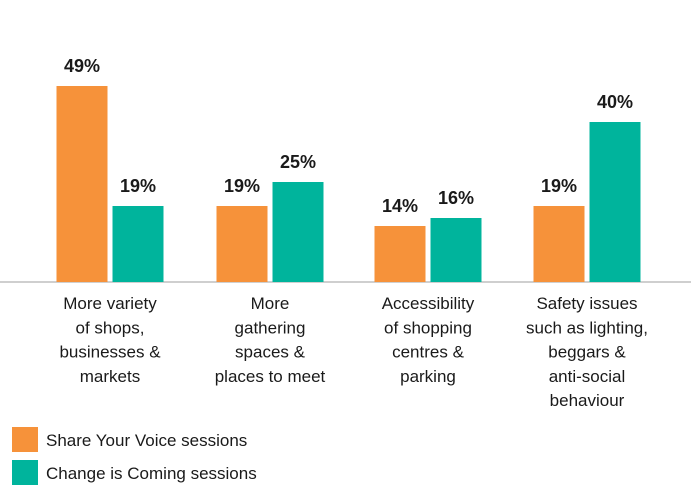 The width and height of the screenshot is (691, 485). Describe the element at coordinates (428, 327) in the screenshot. I see `x-tick-label: of shopping` at that location.